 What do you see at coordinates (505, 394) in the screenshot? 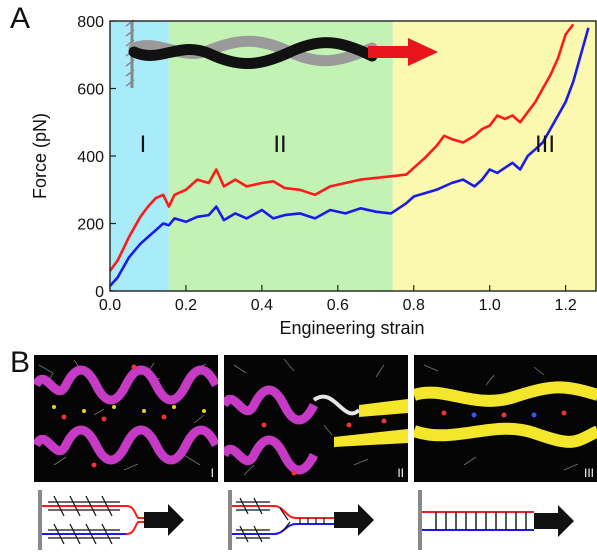
I see `sheet-strand-upper` at bounding box center [505, 394].